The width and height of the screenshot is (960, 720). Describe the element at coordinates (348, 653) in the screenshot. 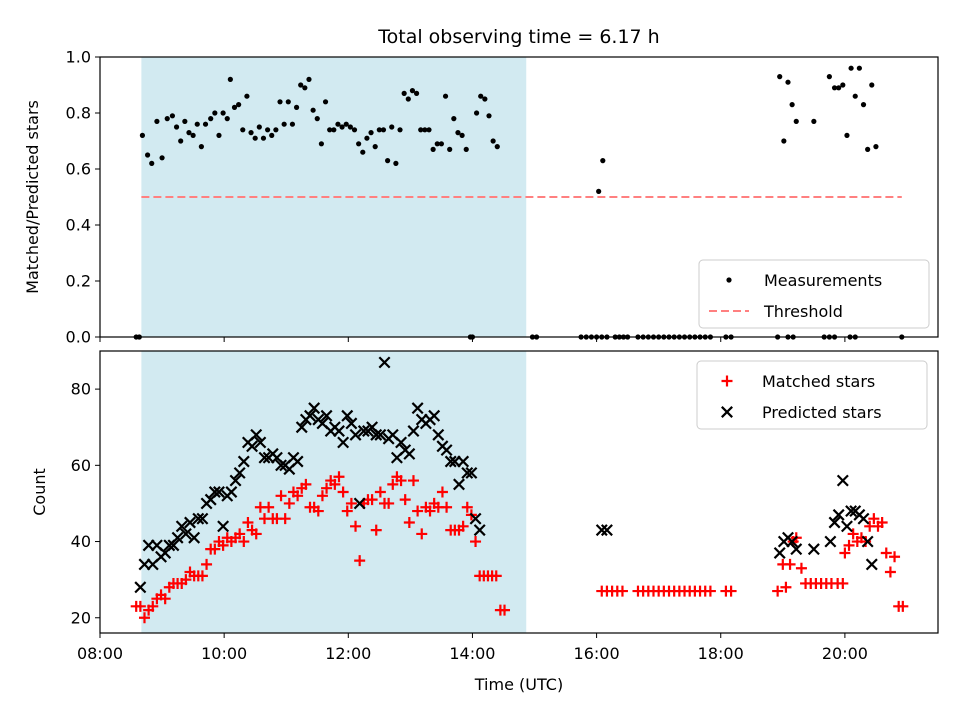

I see `x-tick-label: 12:00` at that location.